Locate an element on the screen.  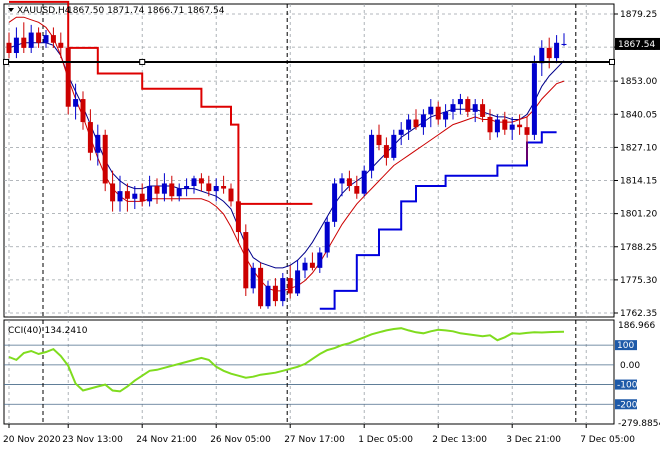
price-tick-label: 1879.25 is located at coordinates (638, 15).